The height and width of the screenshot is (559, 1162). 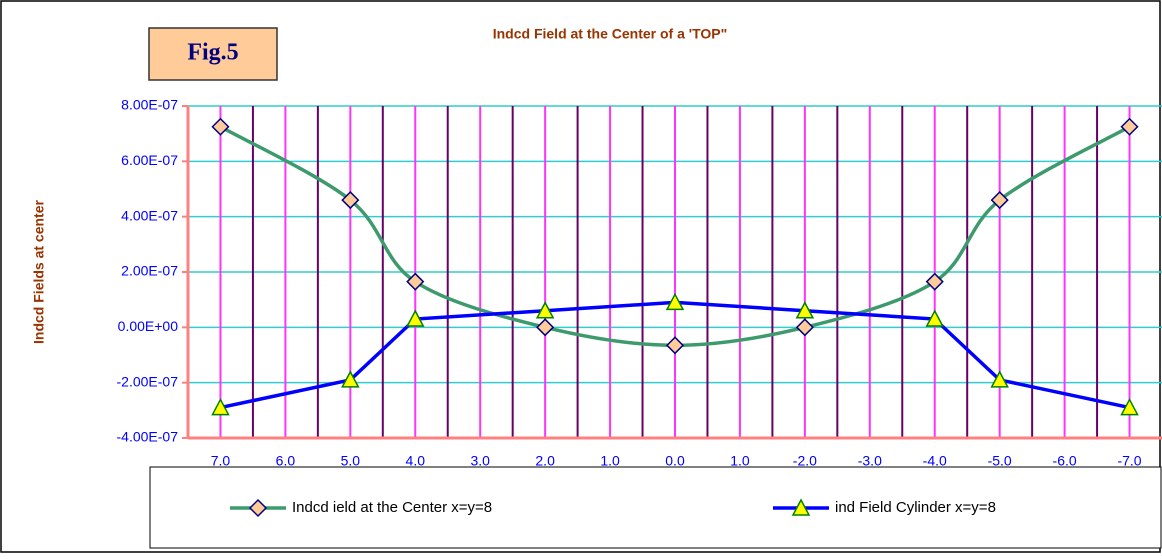 I want to click on legend-label: ind Field Cylinder x=y=8, so click(x=915, y=507).